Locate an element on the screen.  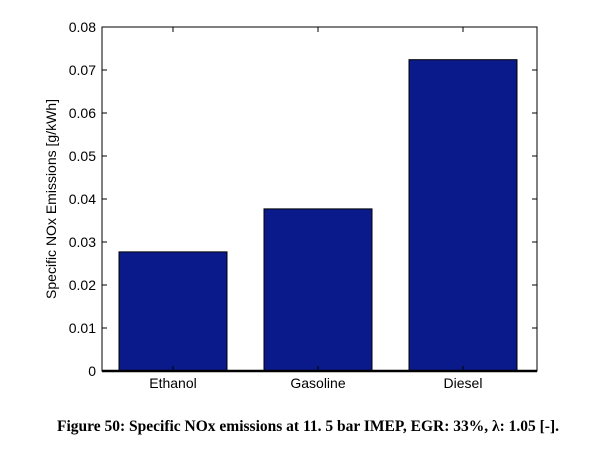
y-tick-label: 0.02 is located at coordinates (82, 285).